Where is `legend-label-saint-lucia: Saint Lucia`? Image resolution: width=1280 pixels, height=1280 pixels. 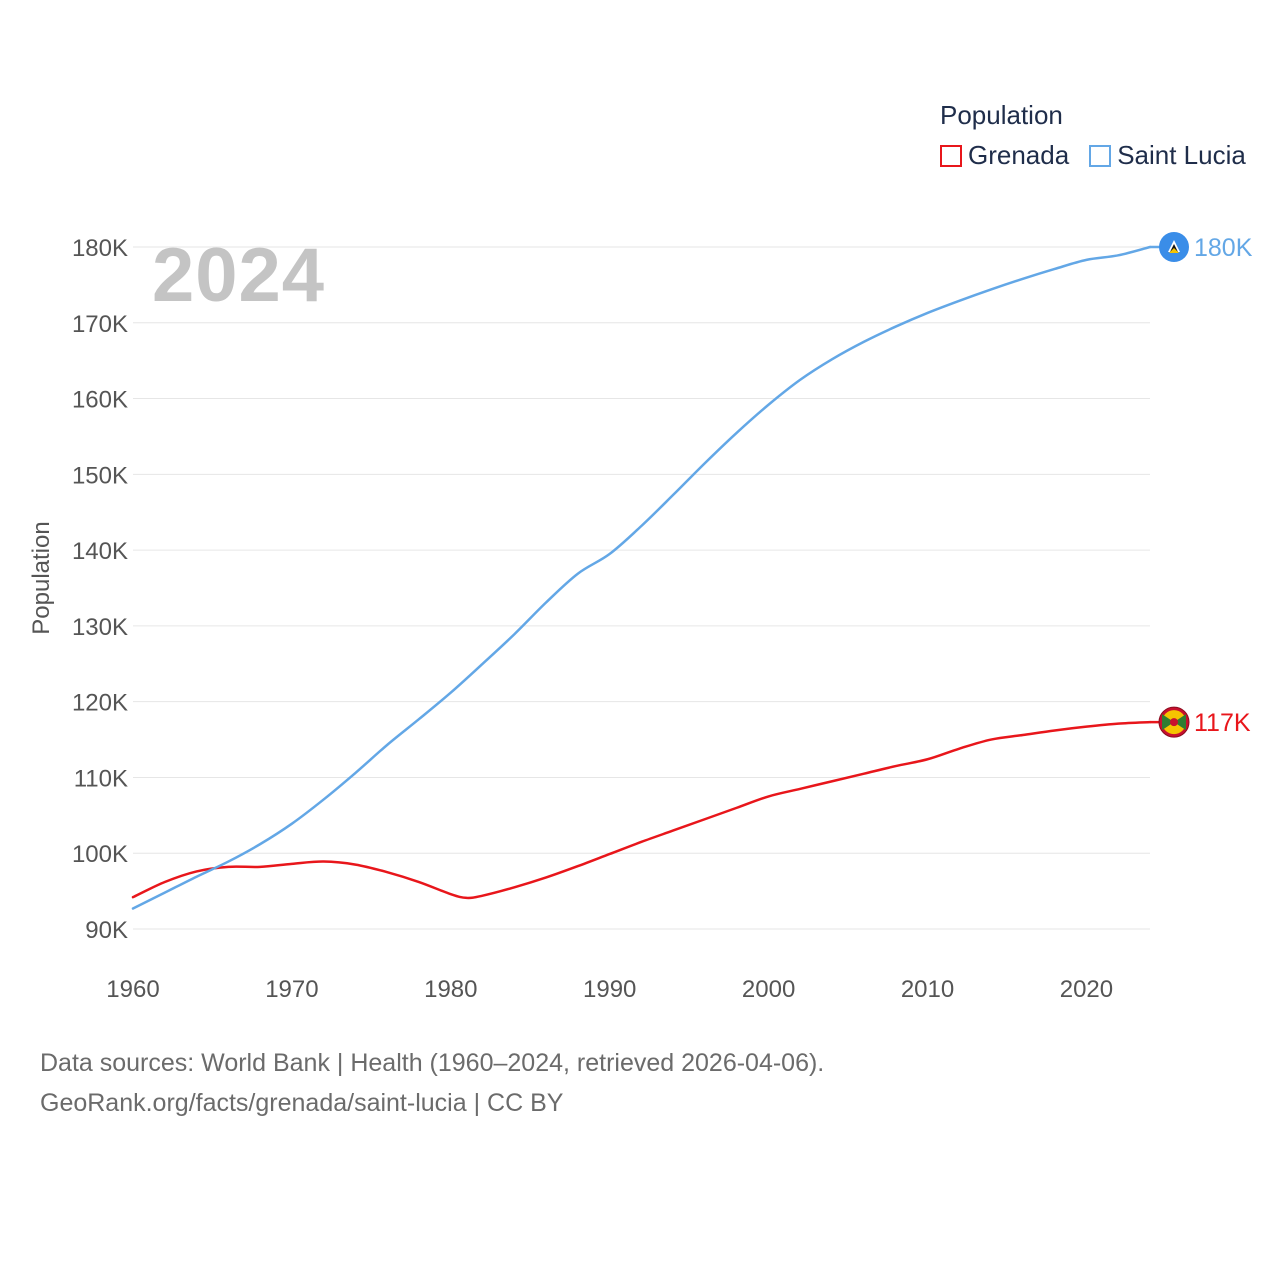
legend-label-saint-lucia: Saint Lucia is located at coordinates (1181, 155).